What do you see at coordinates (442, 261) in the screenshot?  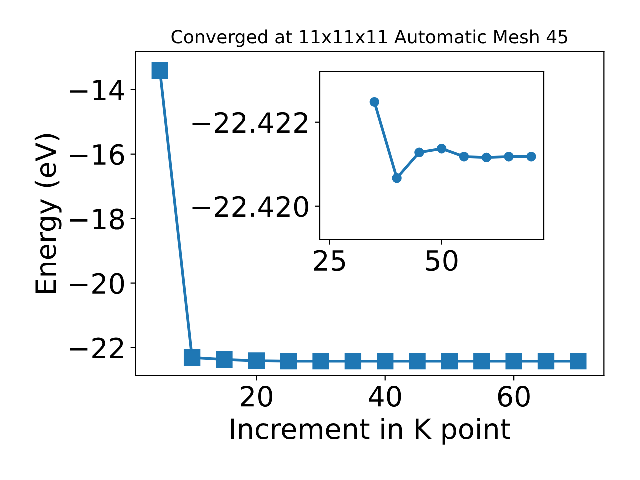 I see `x-tick-label: 50` at bounding box center [442, 261].